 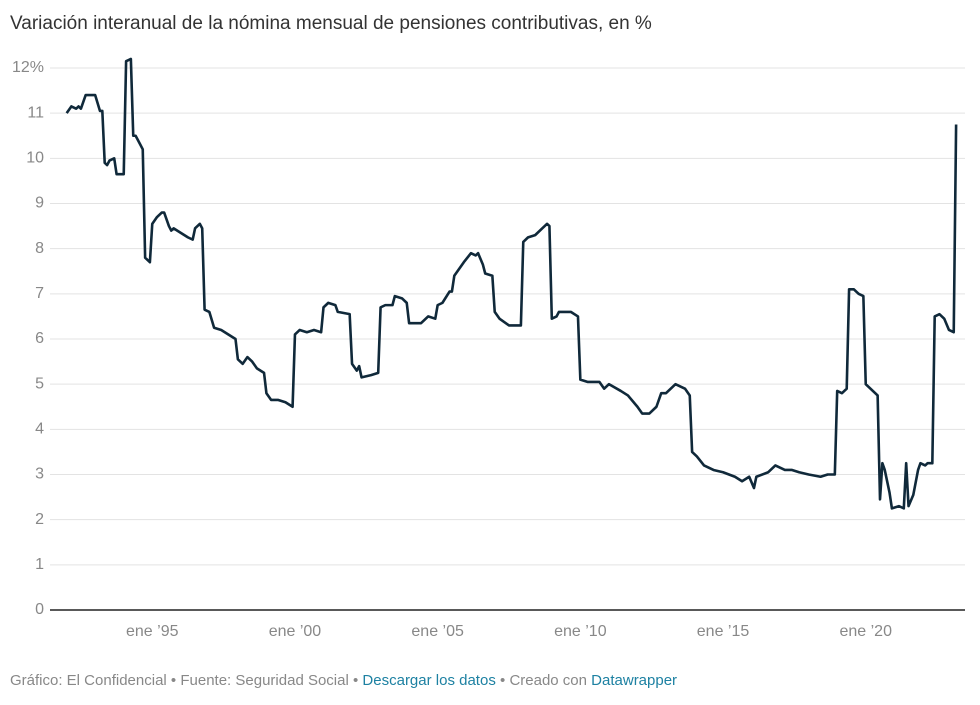 I want to click on y-tick-label: 8, so click(x=39, y=248).